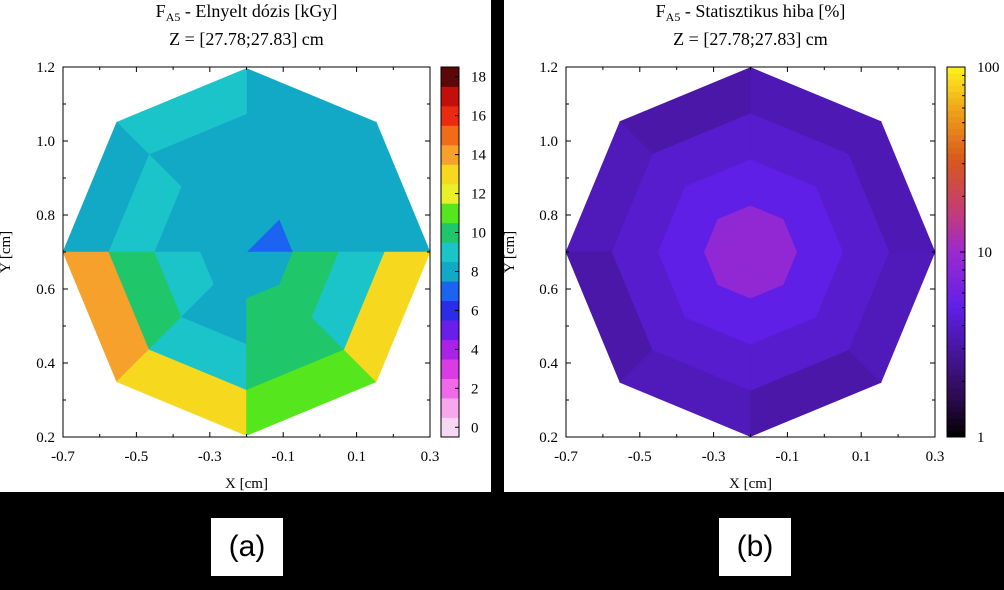  I want to click on colorbar-tick-label: 4, so click(475, 350).